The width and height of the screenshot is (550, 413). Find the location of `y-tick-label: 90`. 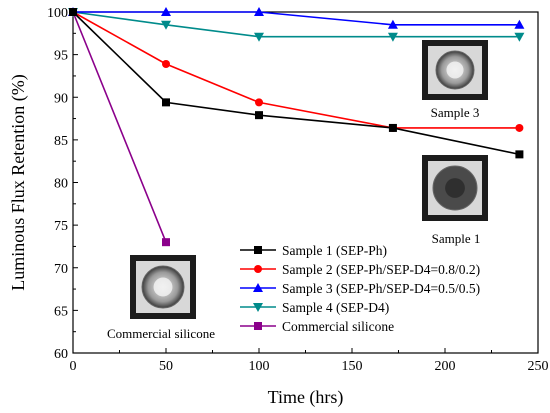

y-tick-label: 90 is located at coordinates (61, 98).